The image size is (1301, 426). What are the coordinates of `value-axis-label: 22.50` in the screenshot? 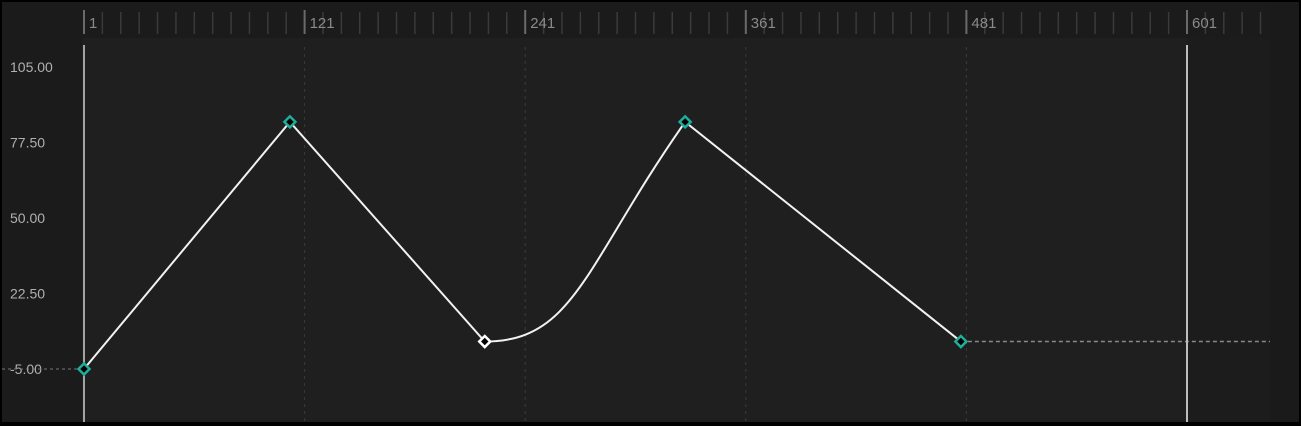 It's located at (27, 294).